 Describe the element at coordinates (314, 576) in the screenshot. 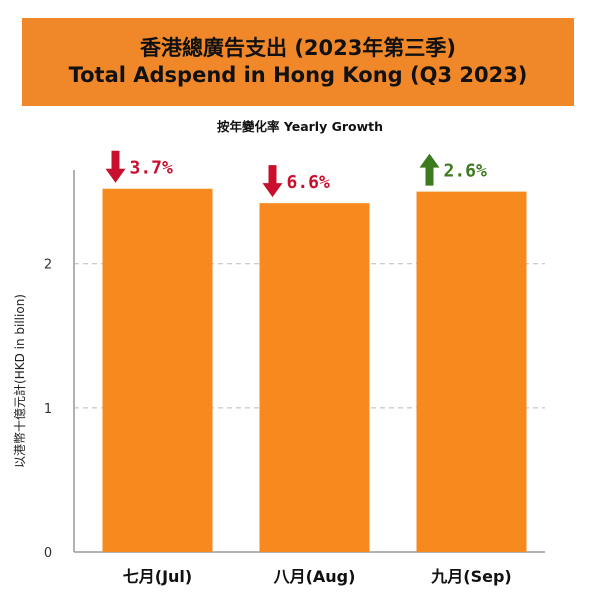

I see `x-tick-label: 八月(Aug)` at that location.